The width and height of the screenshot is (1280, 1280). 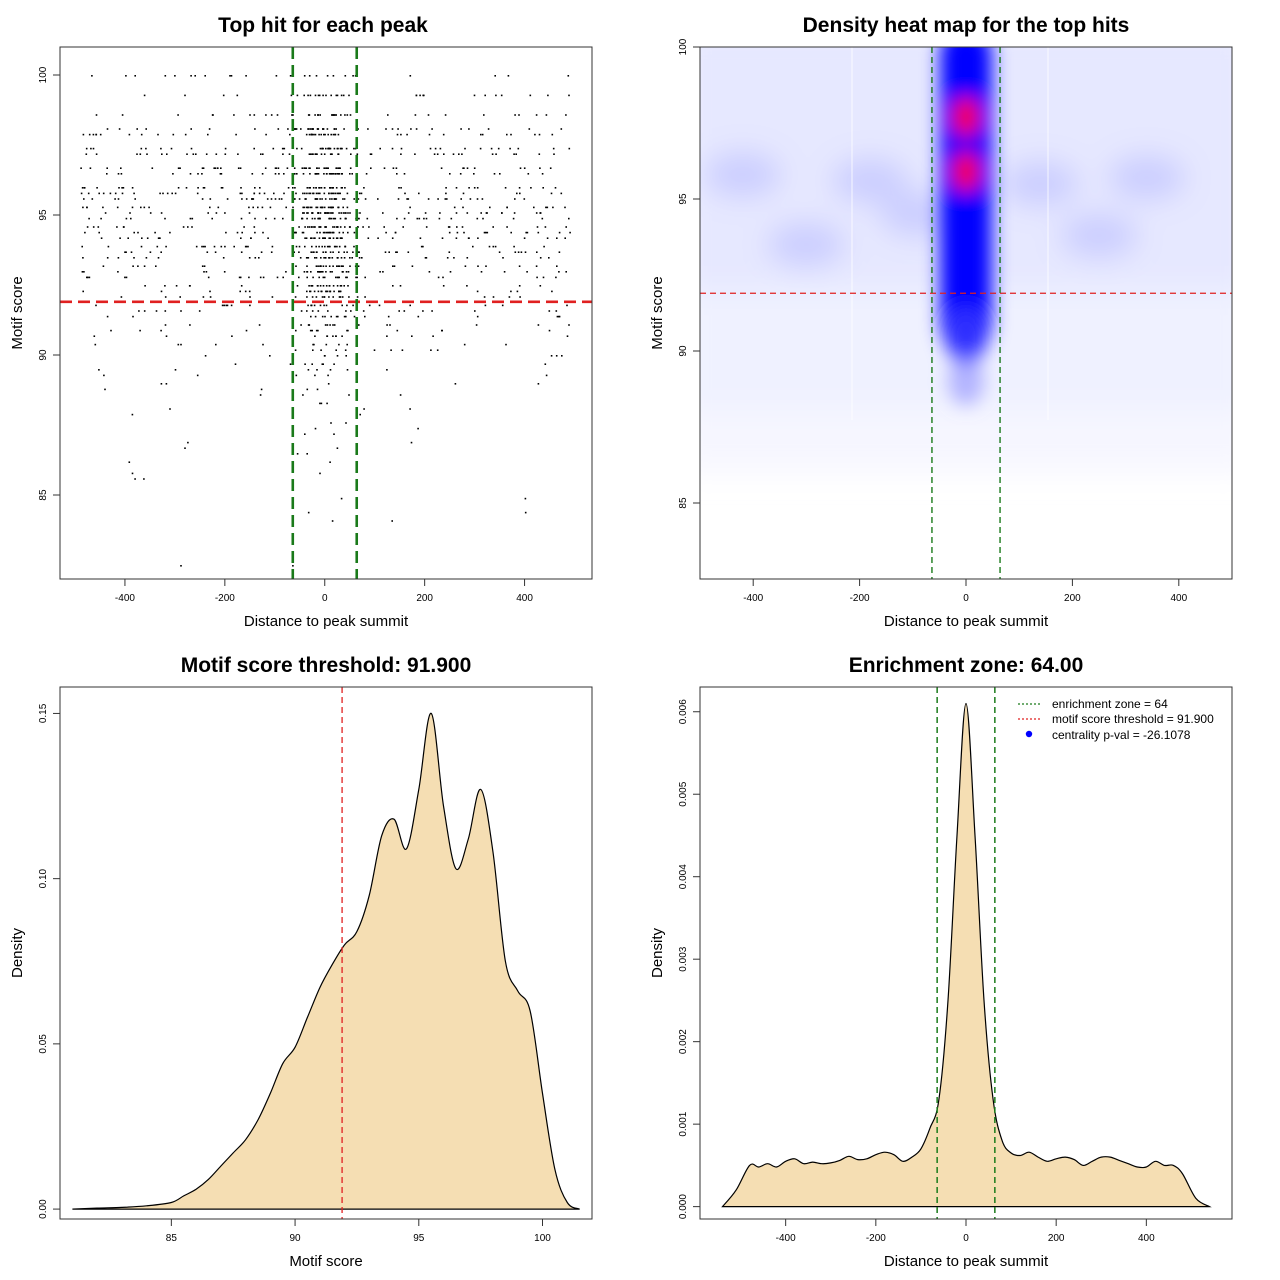 What do you see at coordinates (1178, 598) in the screenshot?
I see `x-tick-label: 400` at bounding box center [1178, 598].